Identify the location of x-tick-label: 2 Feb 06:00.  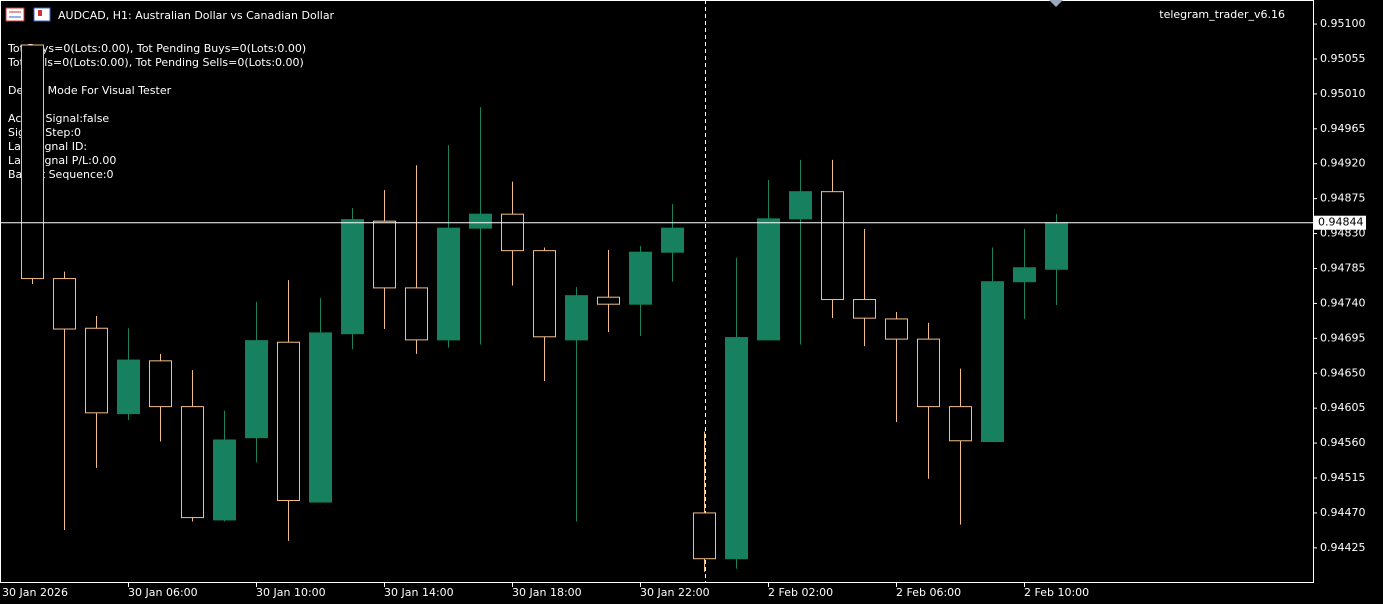
(928, 592).